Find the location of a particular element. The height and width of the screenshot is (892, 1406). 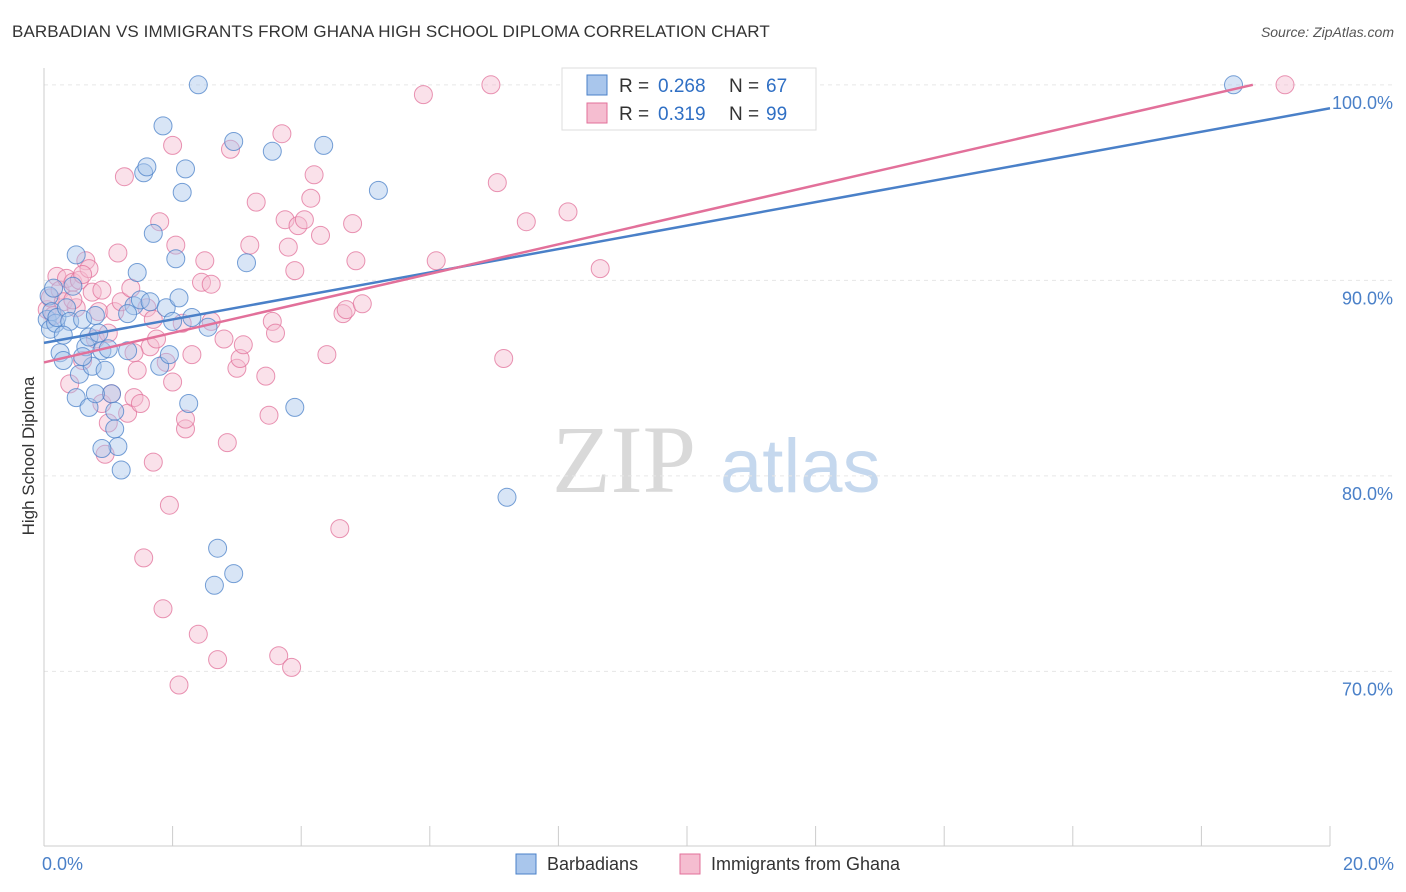

legend-r-value-barbadians: 0.268 is located at coordinates (682, 86).